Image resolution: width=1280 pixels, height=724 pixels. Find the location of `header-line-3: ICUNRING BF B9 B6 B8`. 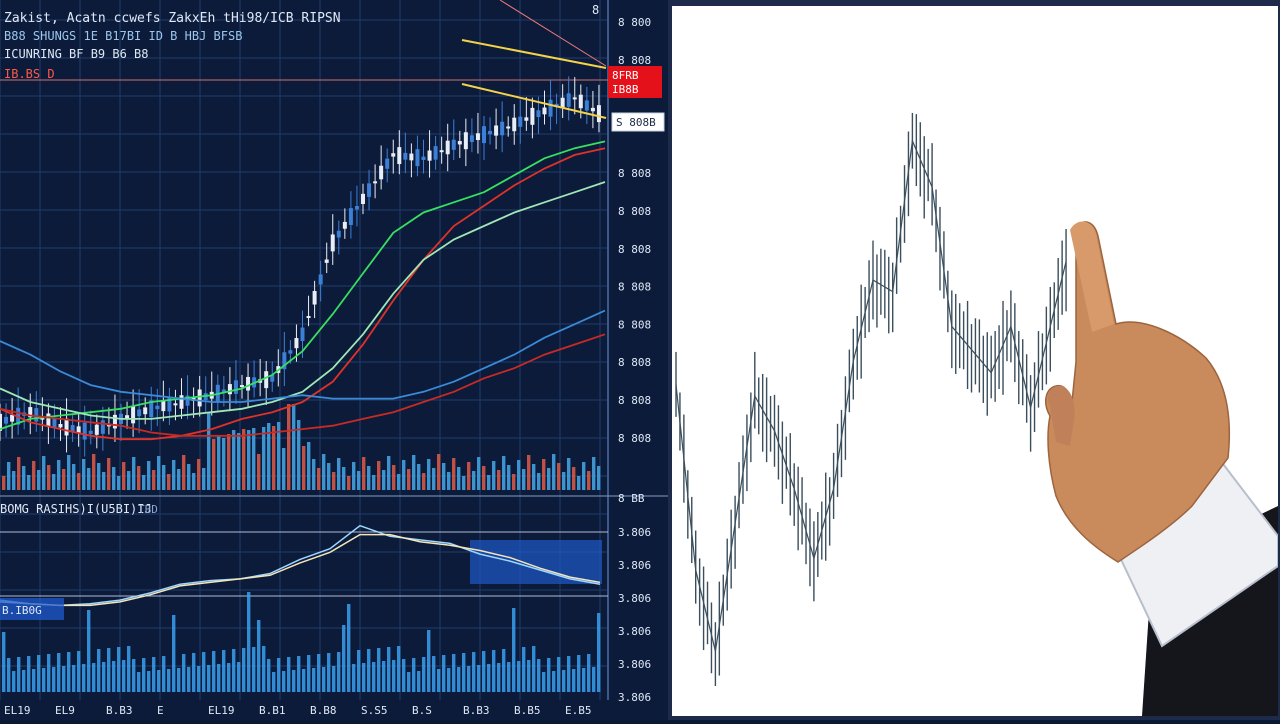

header-line-3: ICUNRING BF B9 B6 B8 is located at coordinates (76, 54).